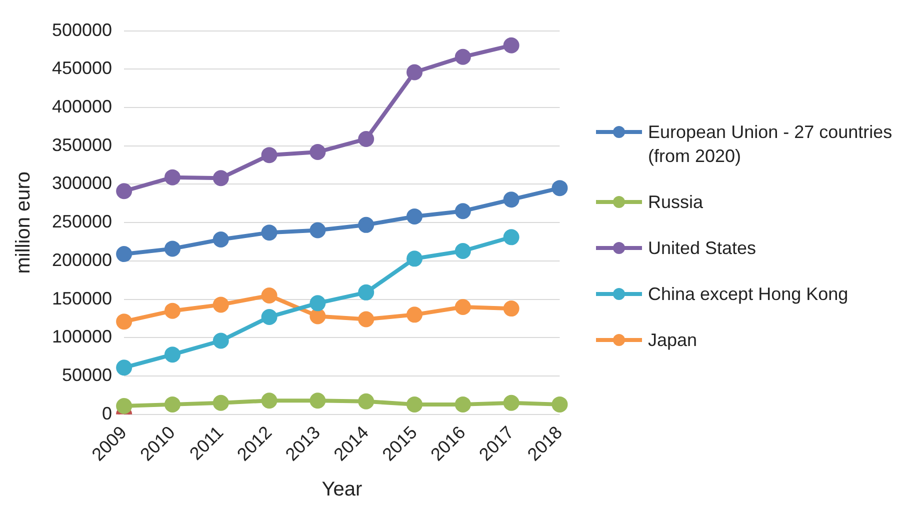  Describe the element at coordinates (676, 202) in the screenshot. I see `legend-label: Russia` at that location.